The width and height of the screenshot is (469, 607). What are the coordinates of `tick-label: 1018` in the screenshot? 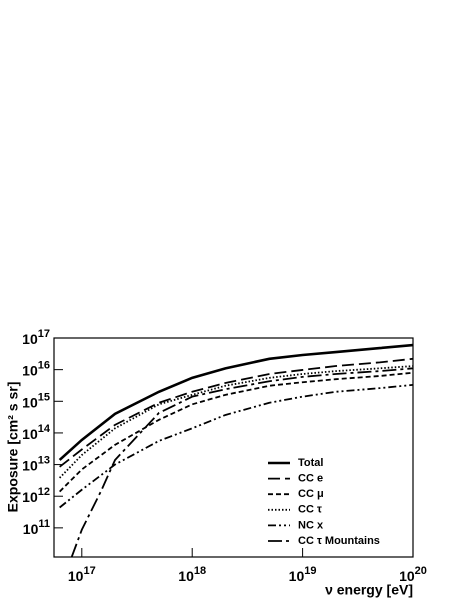 It's located at (192, 574).